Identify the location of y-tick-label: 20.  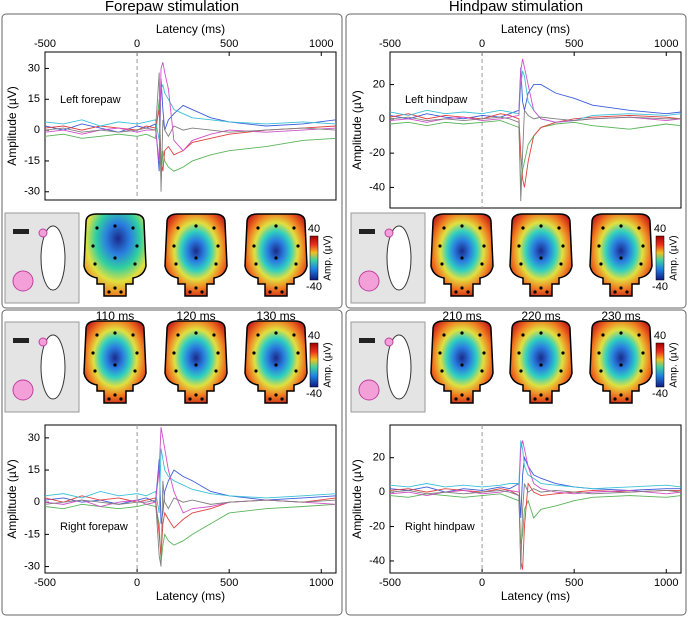
(379, 84).